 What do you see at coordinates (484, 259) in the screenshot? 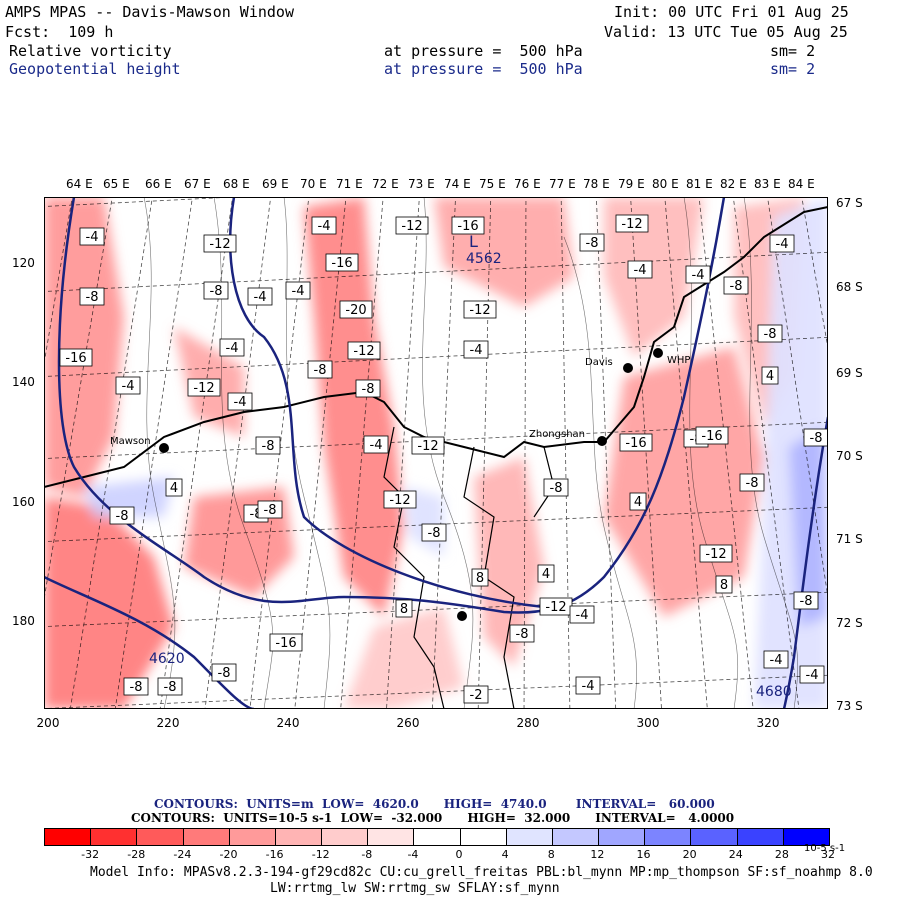
I see `low-pressure-value: 4562` at bounding box center [484, 259].